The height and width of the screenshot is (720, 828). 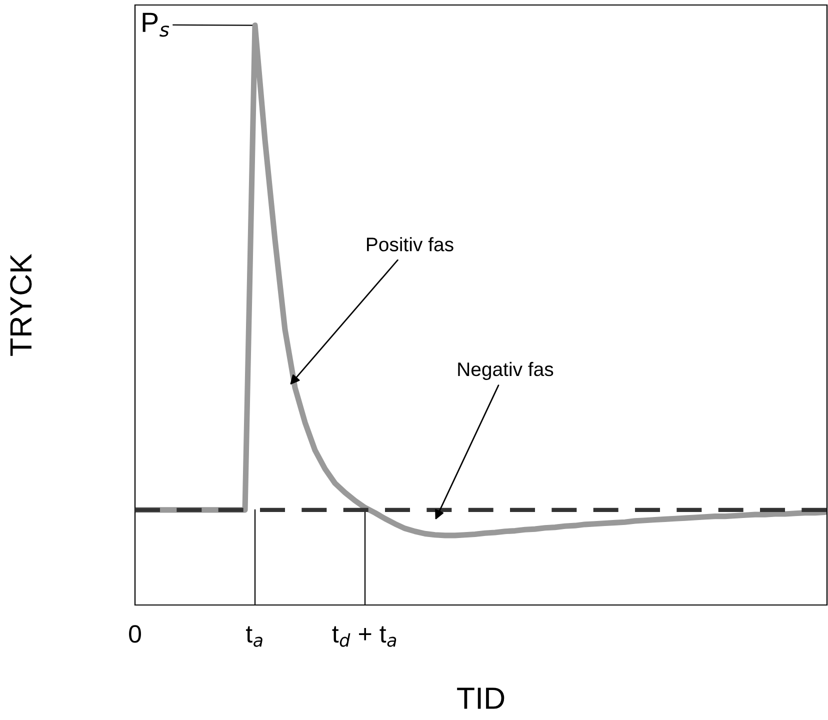 What do you see at coordinates (135, 634) in the screenshot?
I see `x-tick-label: 0` at bounding box center [135, 634].